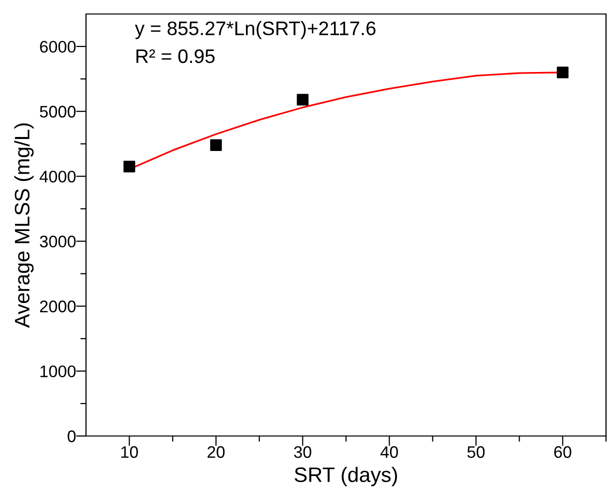 The width and height of the screenshot is (607, 499). Describe the element at coordinates (58, 306) in the screenshot. I see `y-tick-label: 2000` at that location.